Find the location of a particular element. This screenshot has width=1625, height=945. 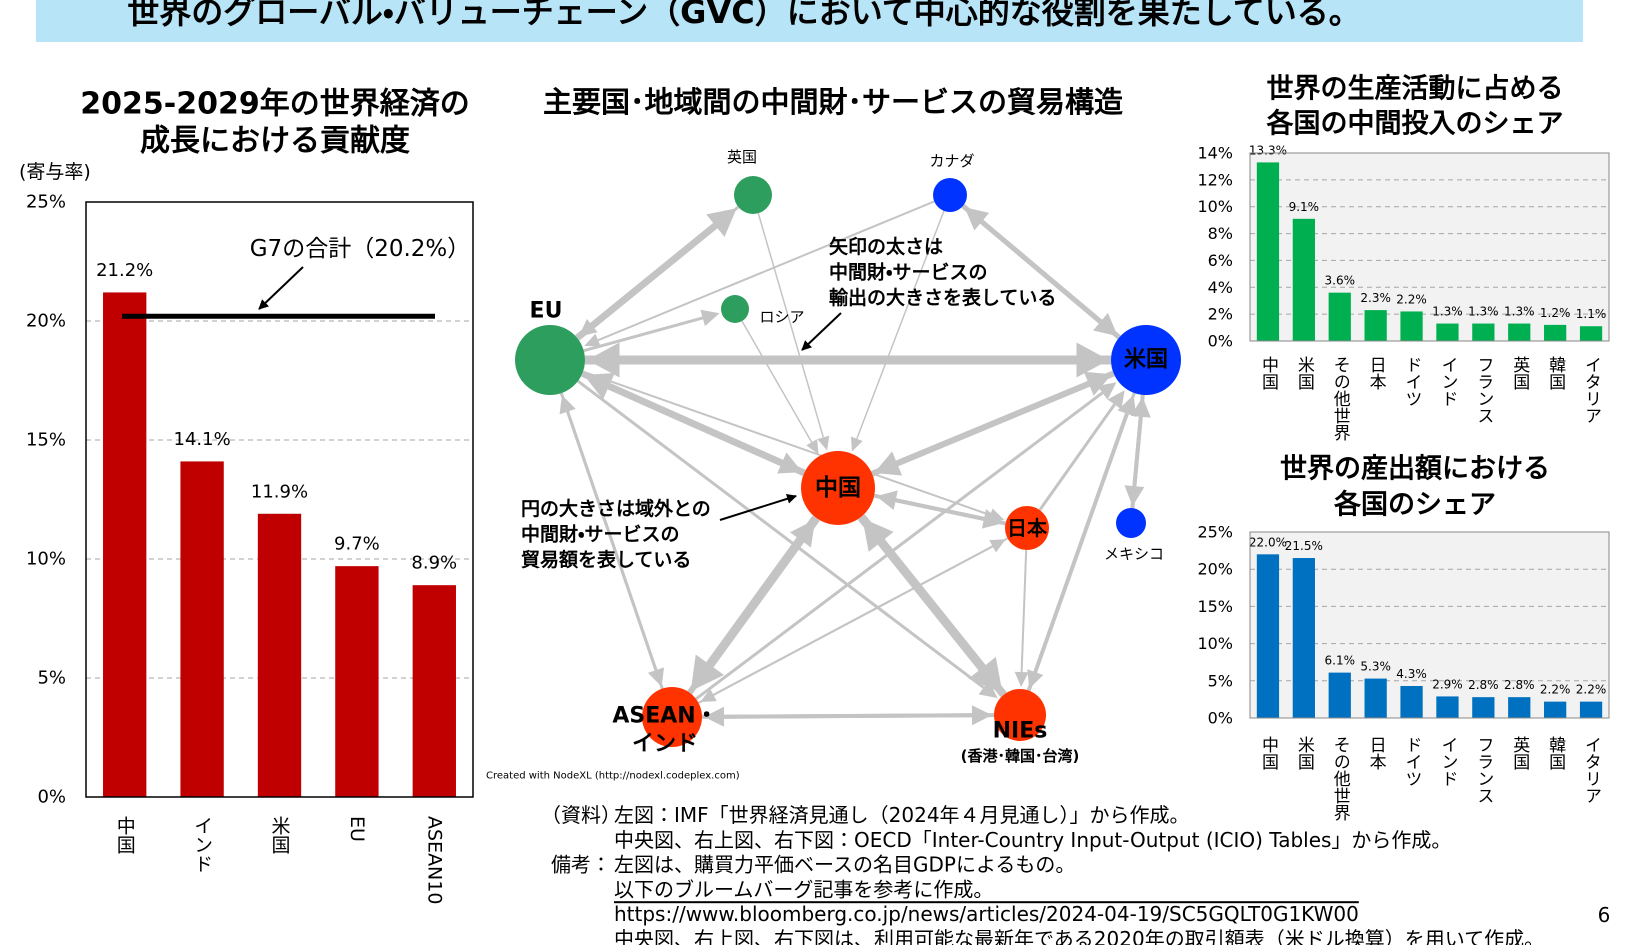

y-tick-label: 4% is located at coordinates (1220, 287).